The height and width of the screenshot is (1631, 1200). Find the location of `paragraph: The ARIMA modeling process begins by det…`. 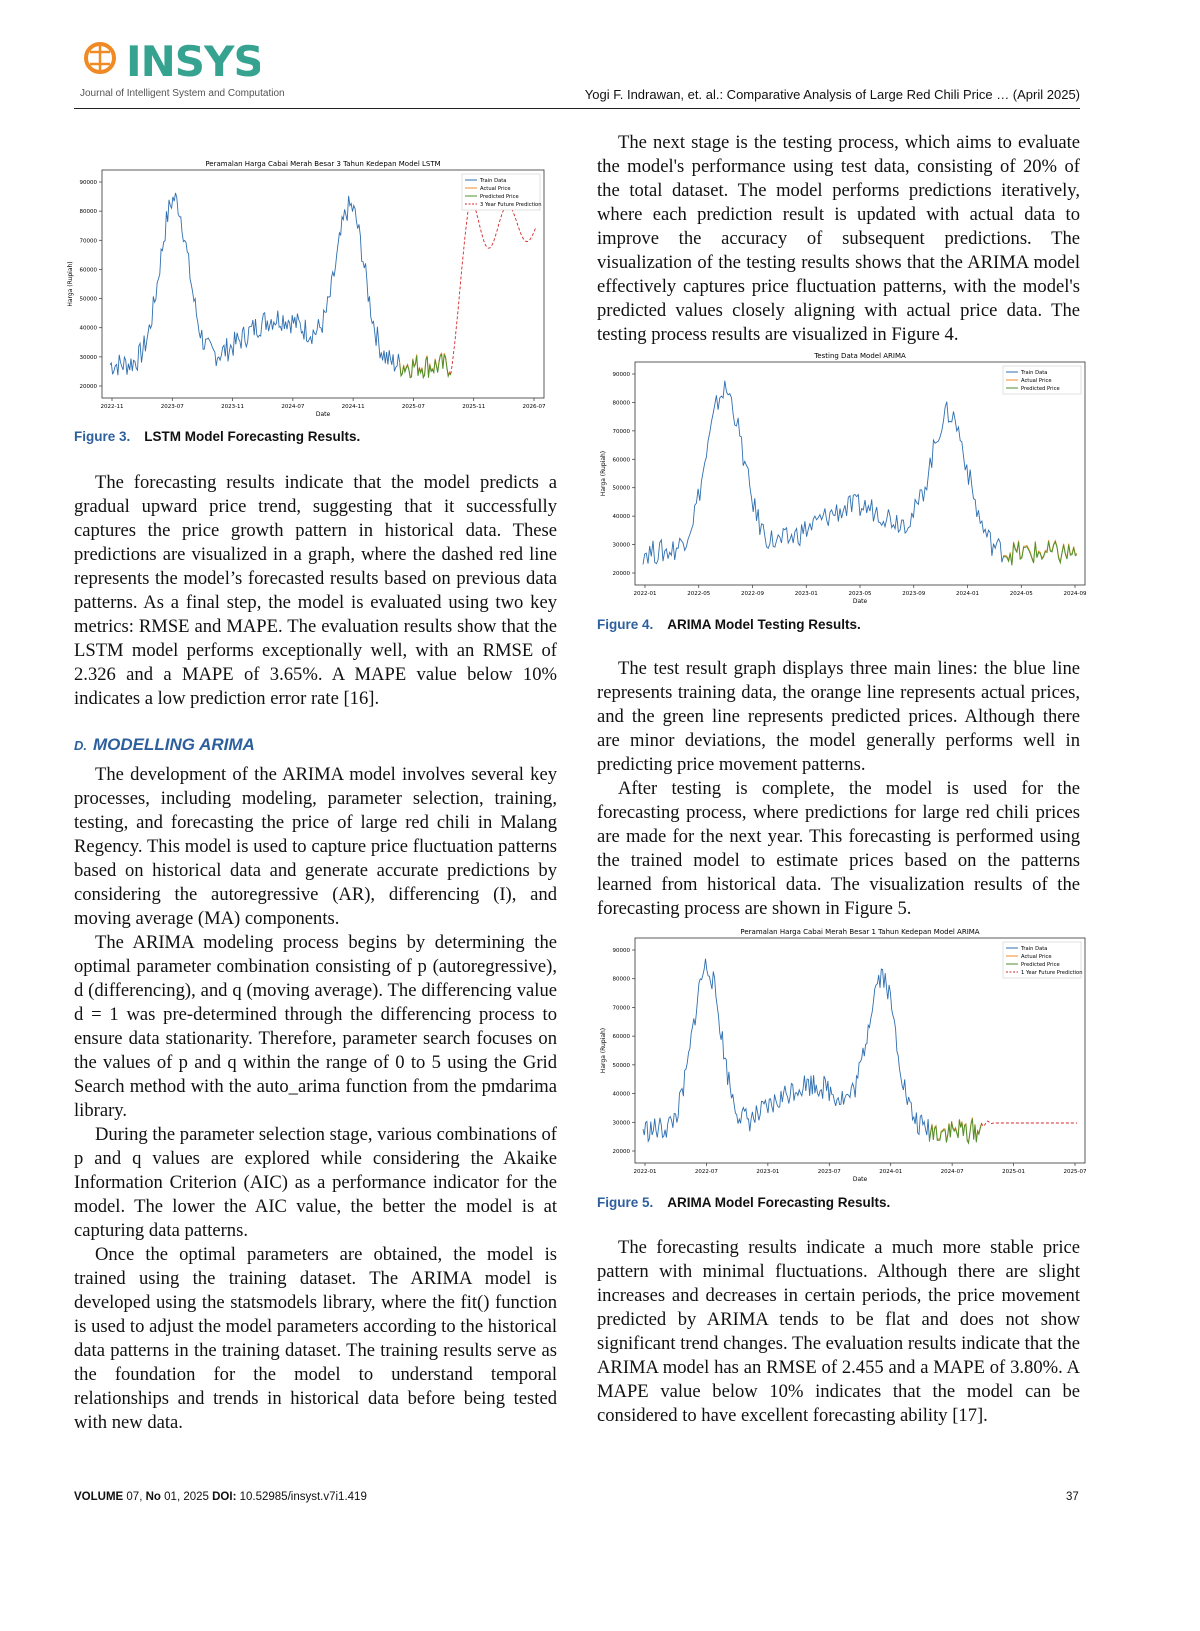

paragraph: The ARIMA modeling process begins by det… is located at coordinates (315, 1026).